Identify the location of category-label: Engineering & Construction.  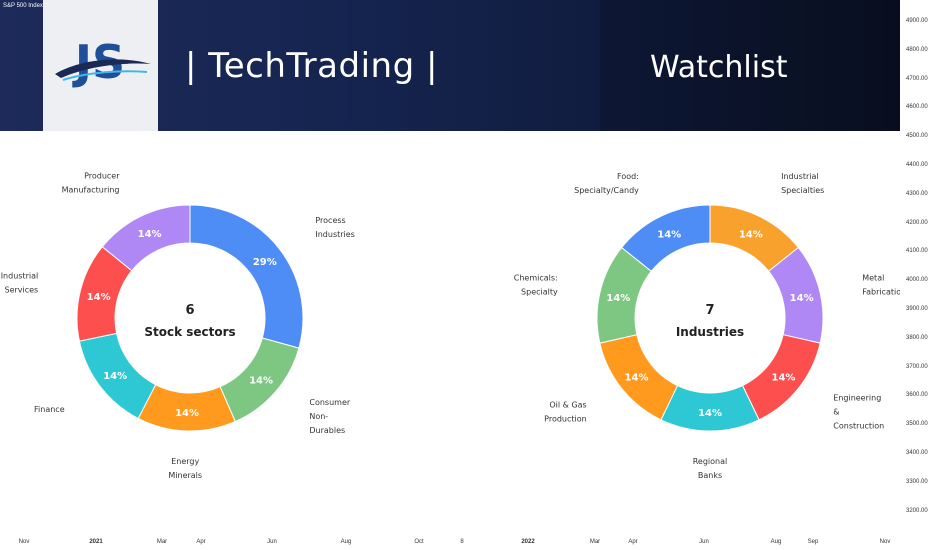
(858, 412).